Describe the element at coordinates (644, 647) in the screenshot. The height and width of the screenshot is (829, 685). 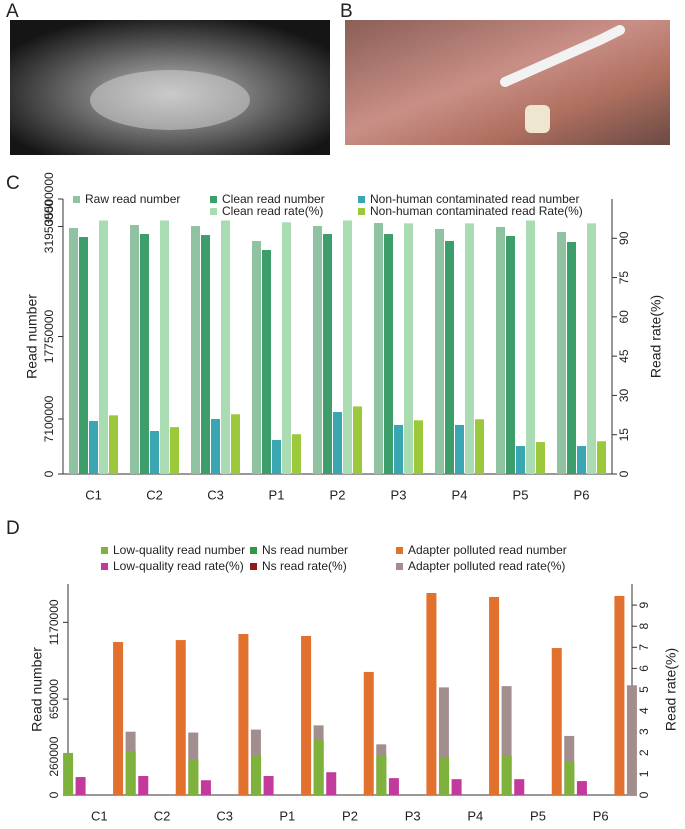
I see `tick-label: 7` at that location.